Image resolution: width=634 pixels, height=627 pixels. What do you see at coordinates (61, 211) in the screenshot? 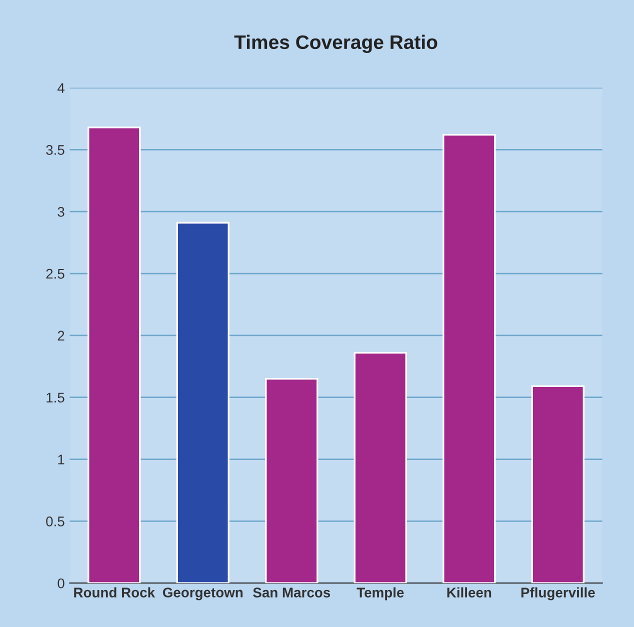
I see `y-tick-label: 3` at bounding box center [61, 211].